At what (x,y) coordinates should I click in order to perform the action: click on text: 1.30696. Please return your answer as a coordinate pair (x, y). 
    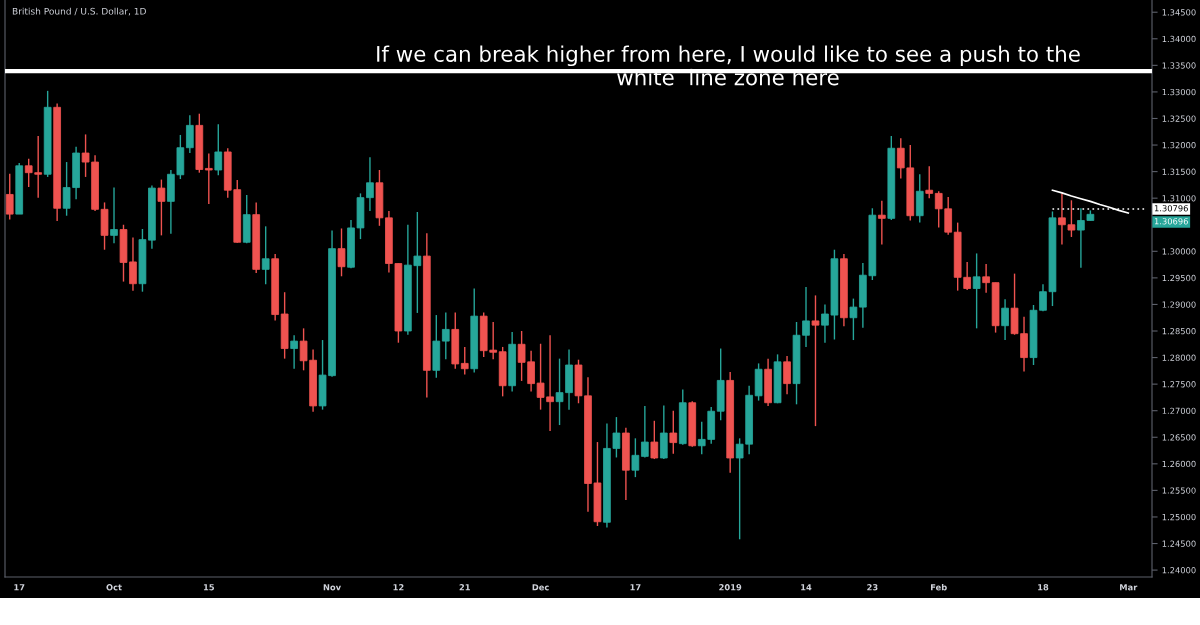
    Looking at the image, I should click on (1171, 221).